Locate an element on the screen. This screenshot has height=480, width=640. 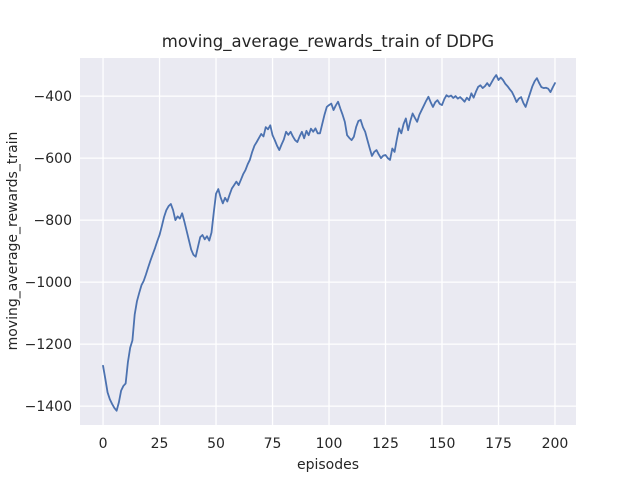
x-tick-label: 150 is located at coordinates (442, 444).